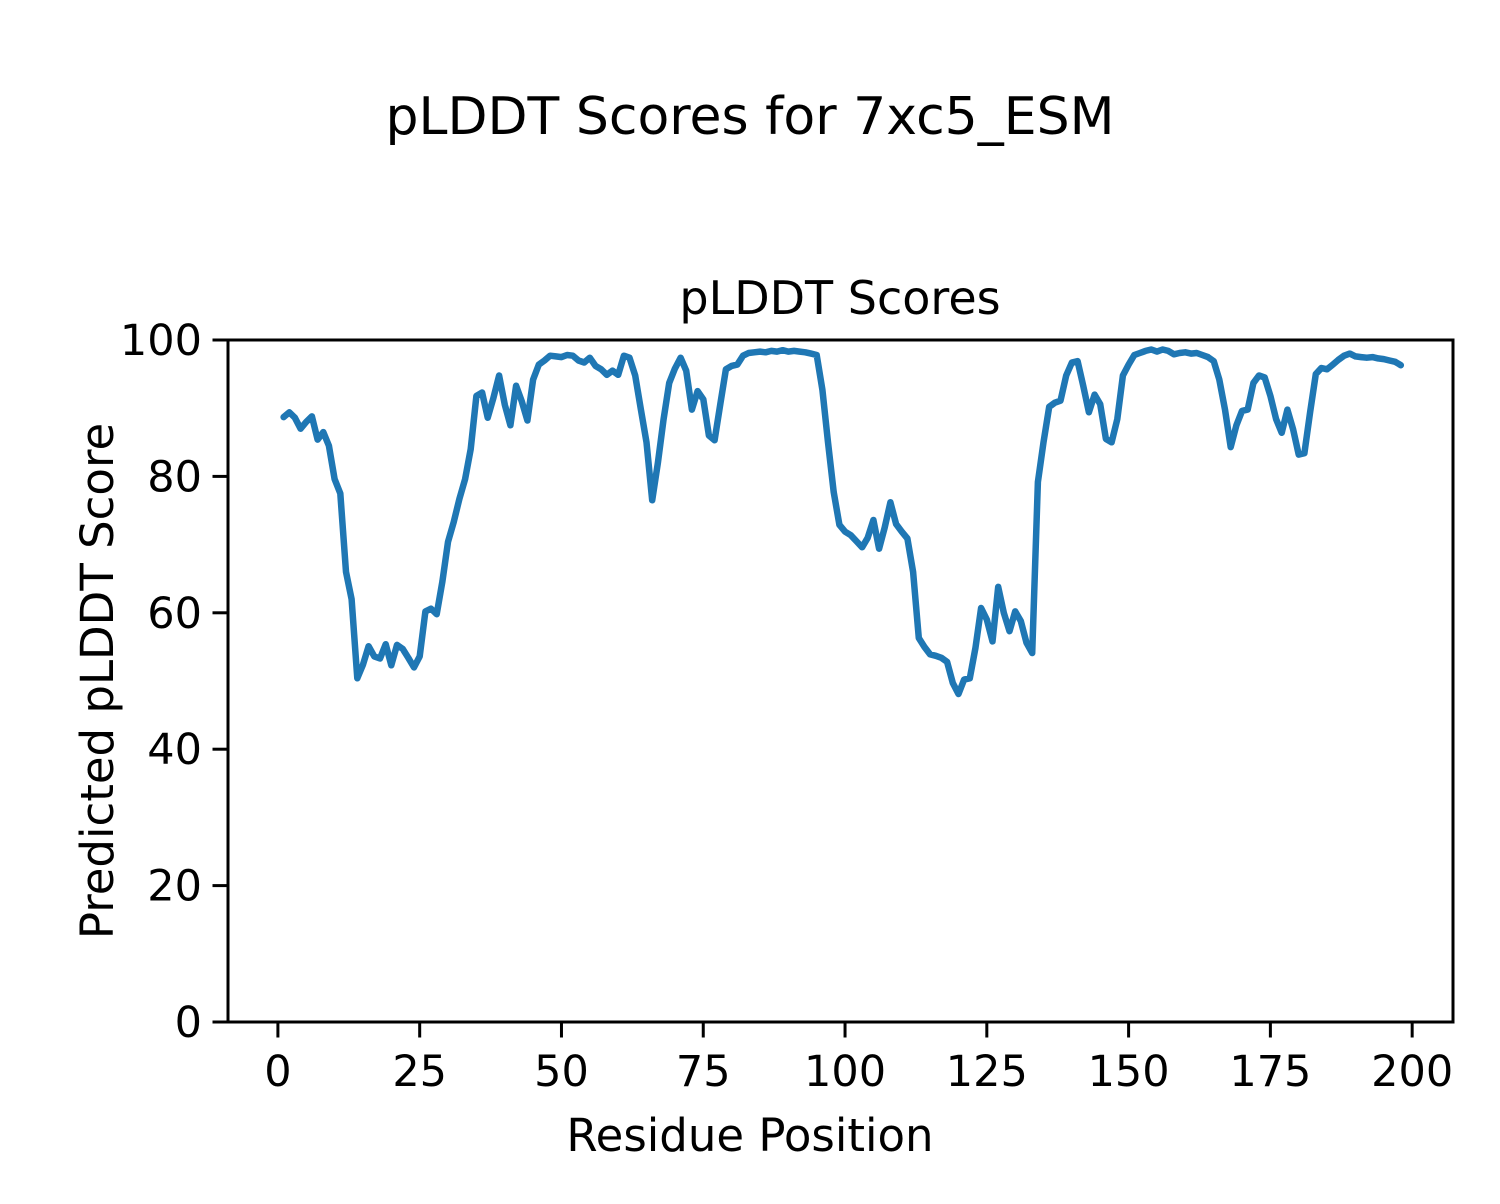 This screenshot has width=1500, height=1204. What do you see at coordinates (419, 1072) in the screenshot?
I see `x-tick-label: 25` at bounding box center [419, 1072].